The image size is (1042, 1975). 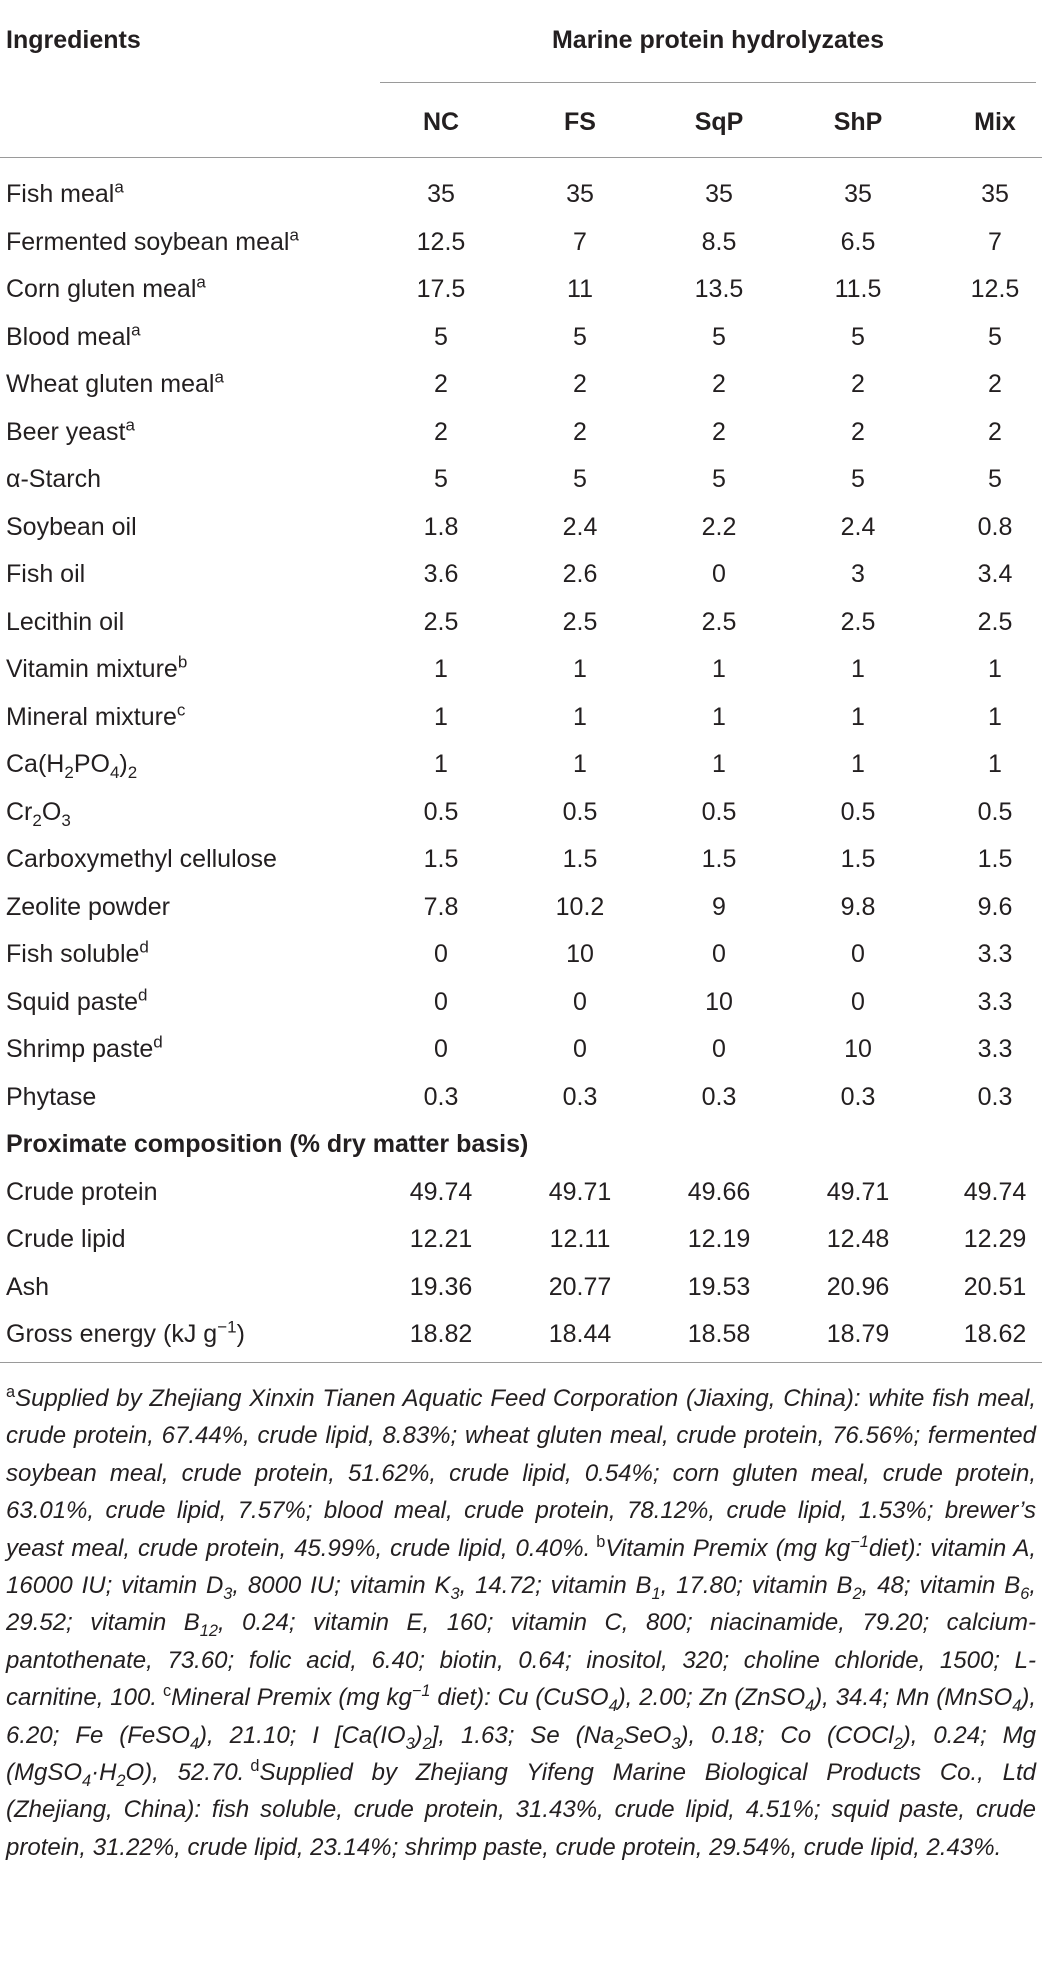 What do you see at coordinates (35, 764) in the screenshot?
I see `text-run: Ca(H` at bounding box center [35, 764].